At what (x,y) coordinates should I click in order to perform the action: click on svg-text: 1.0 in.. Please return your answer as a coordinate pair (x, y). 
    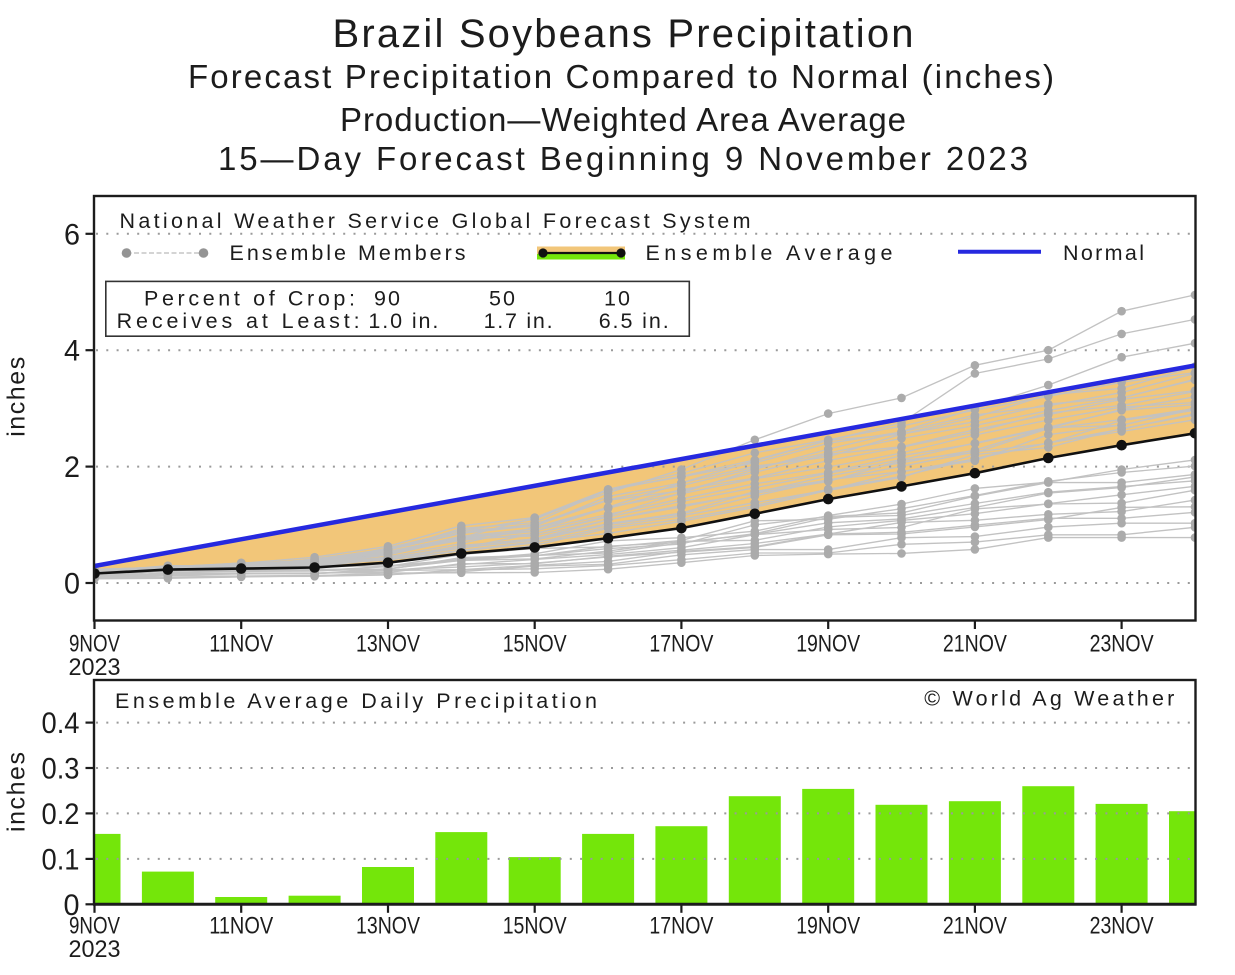
    Looking at the image, I should click on (403, 321).